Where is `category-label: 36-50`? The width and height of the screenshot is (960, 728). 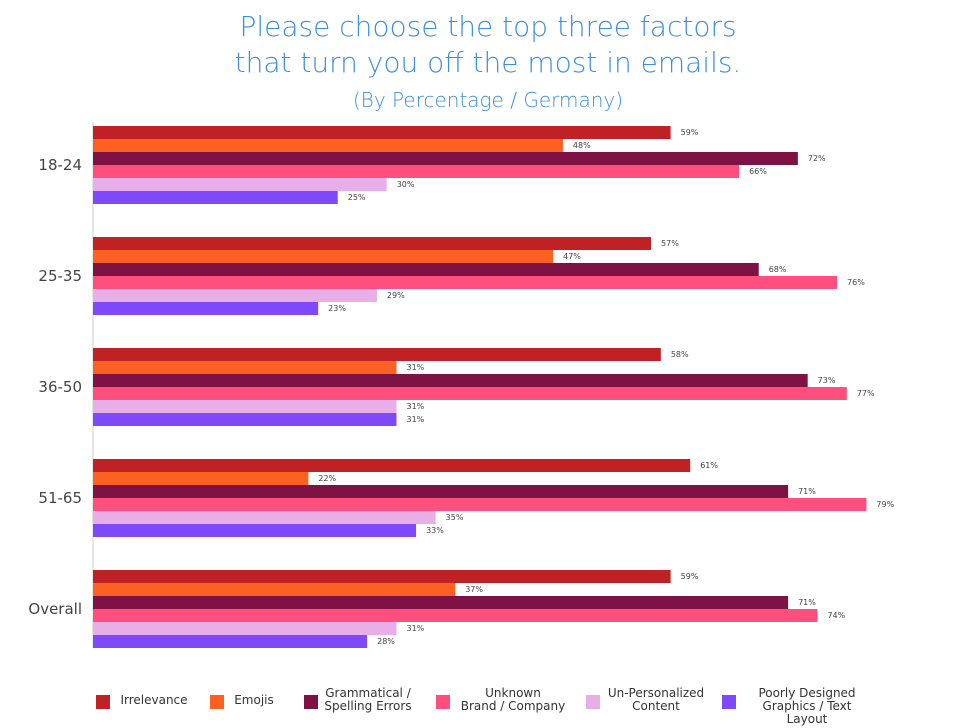
category-label: 36-50 is located at coordinates (60, 387).